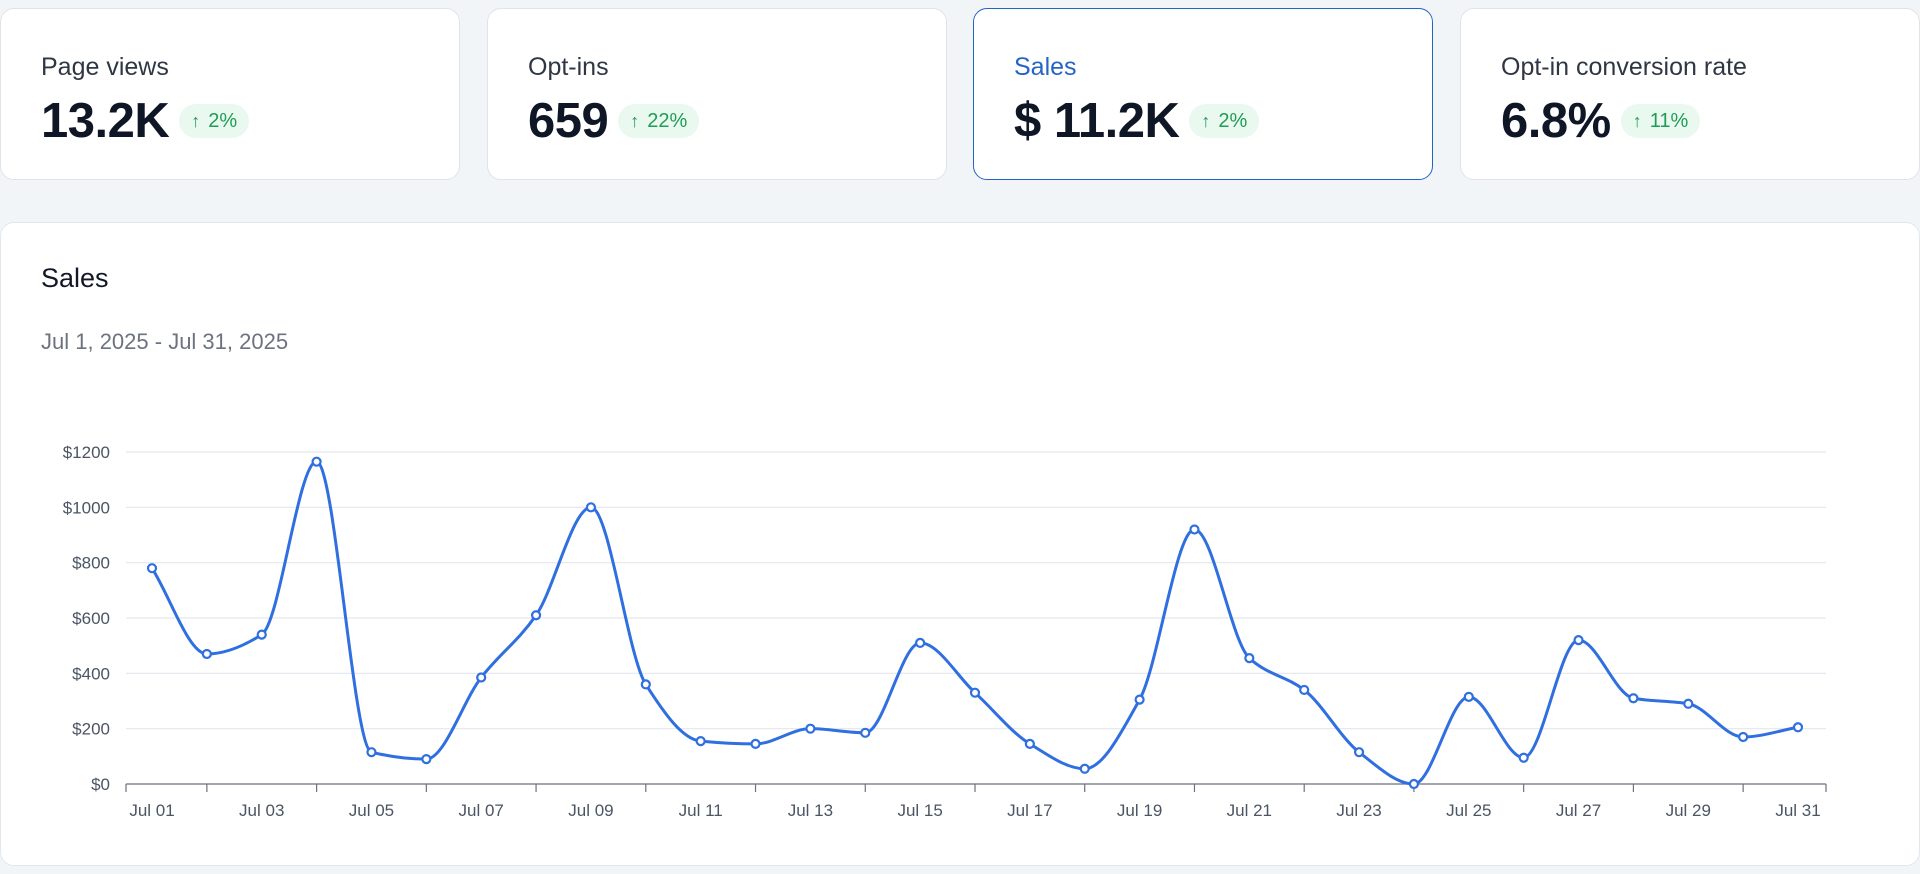 This screenshot has height=874, width=1920. I want to click on card-label: Sales, so click(1045, 67).